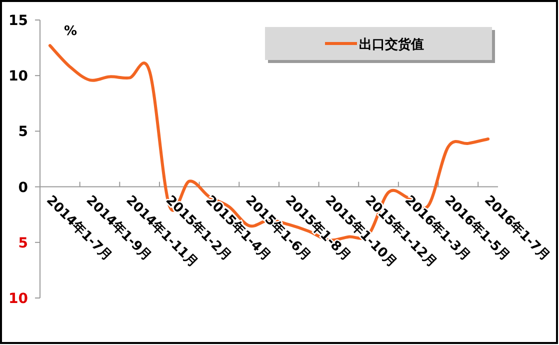  Describe the element at coordinates (18, 21) in the screenshot. I see `y-tick-label: 15` at that location.